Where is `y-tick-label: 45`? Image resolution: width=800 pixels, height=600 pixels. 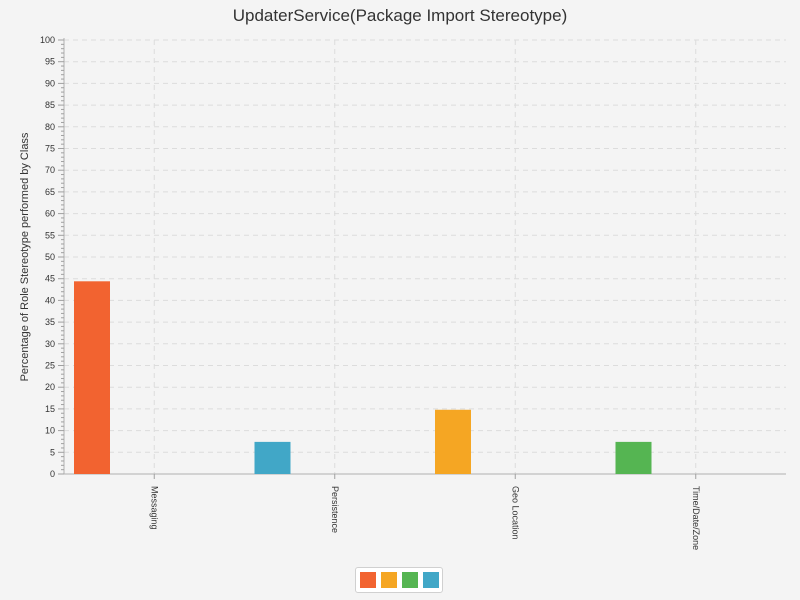 y-tick-label: 45 is located at coordinates (50, 279).